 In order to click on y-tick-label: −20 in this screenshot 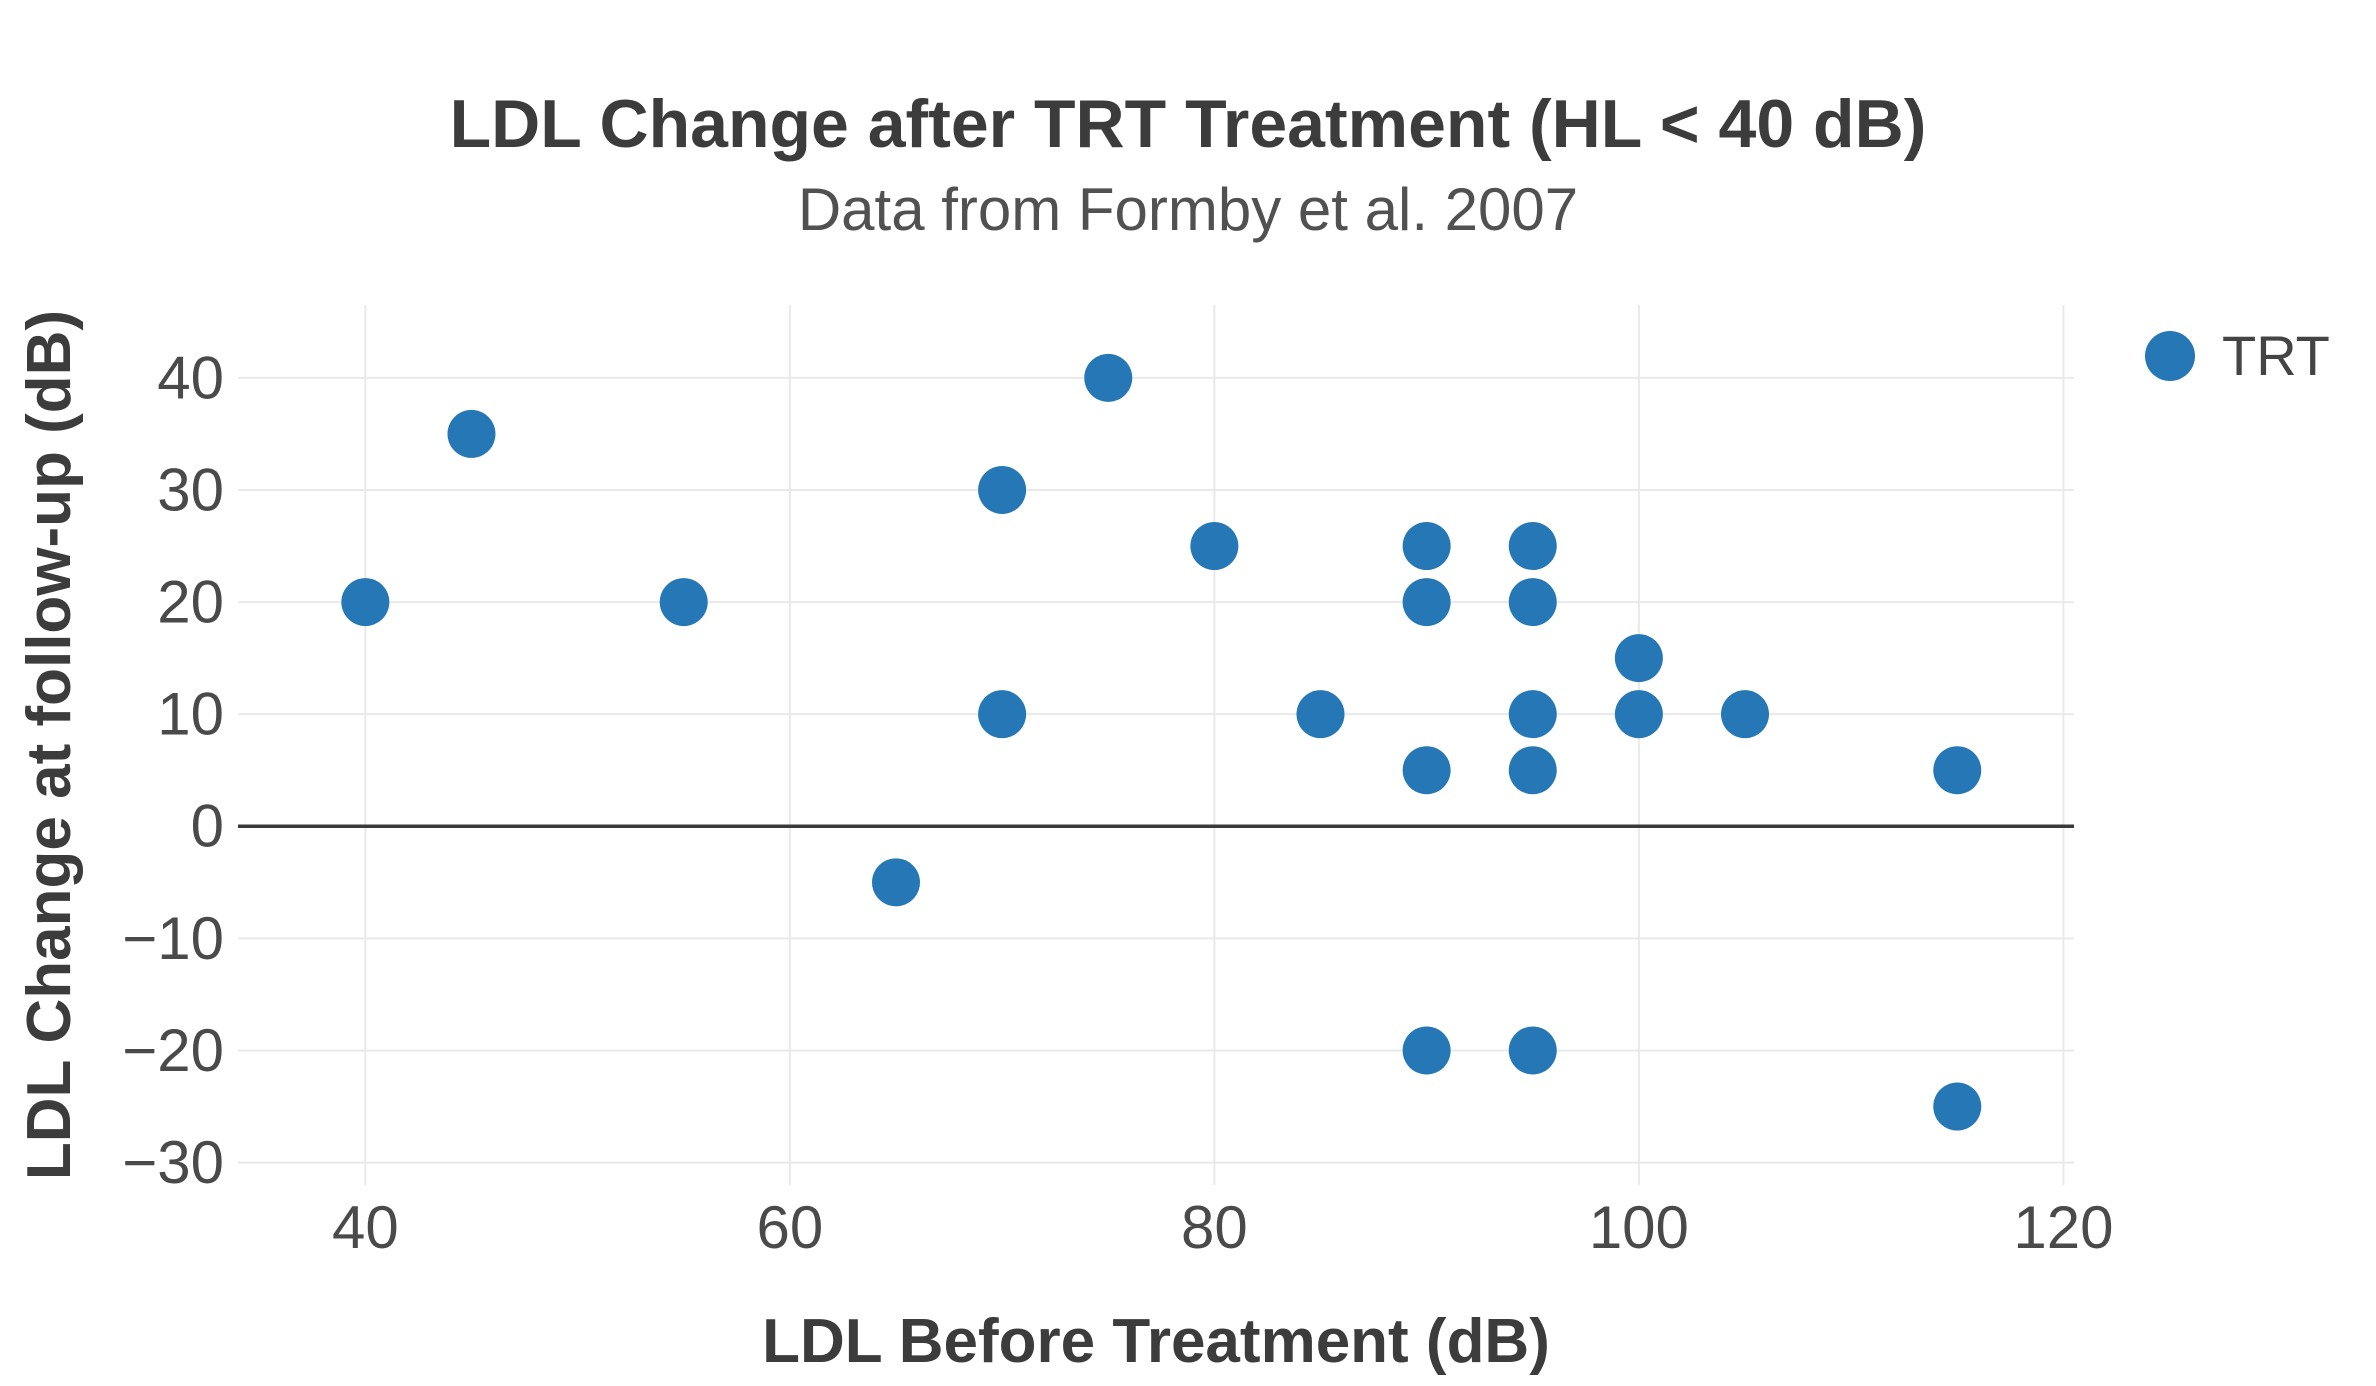, I will do `click(173, 1050)`.